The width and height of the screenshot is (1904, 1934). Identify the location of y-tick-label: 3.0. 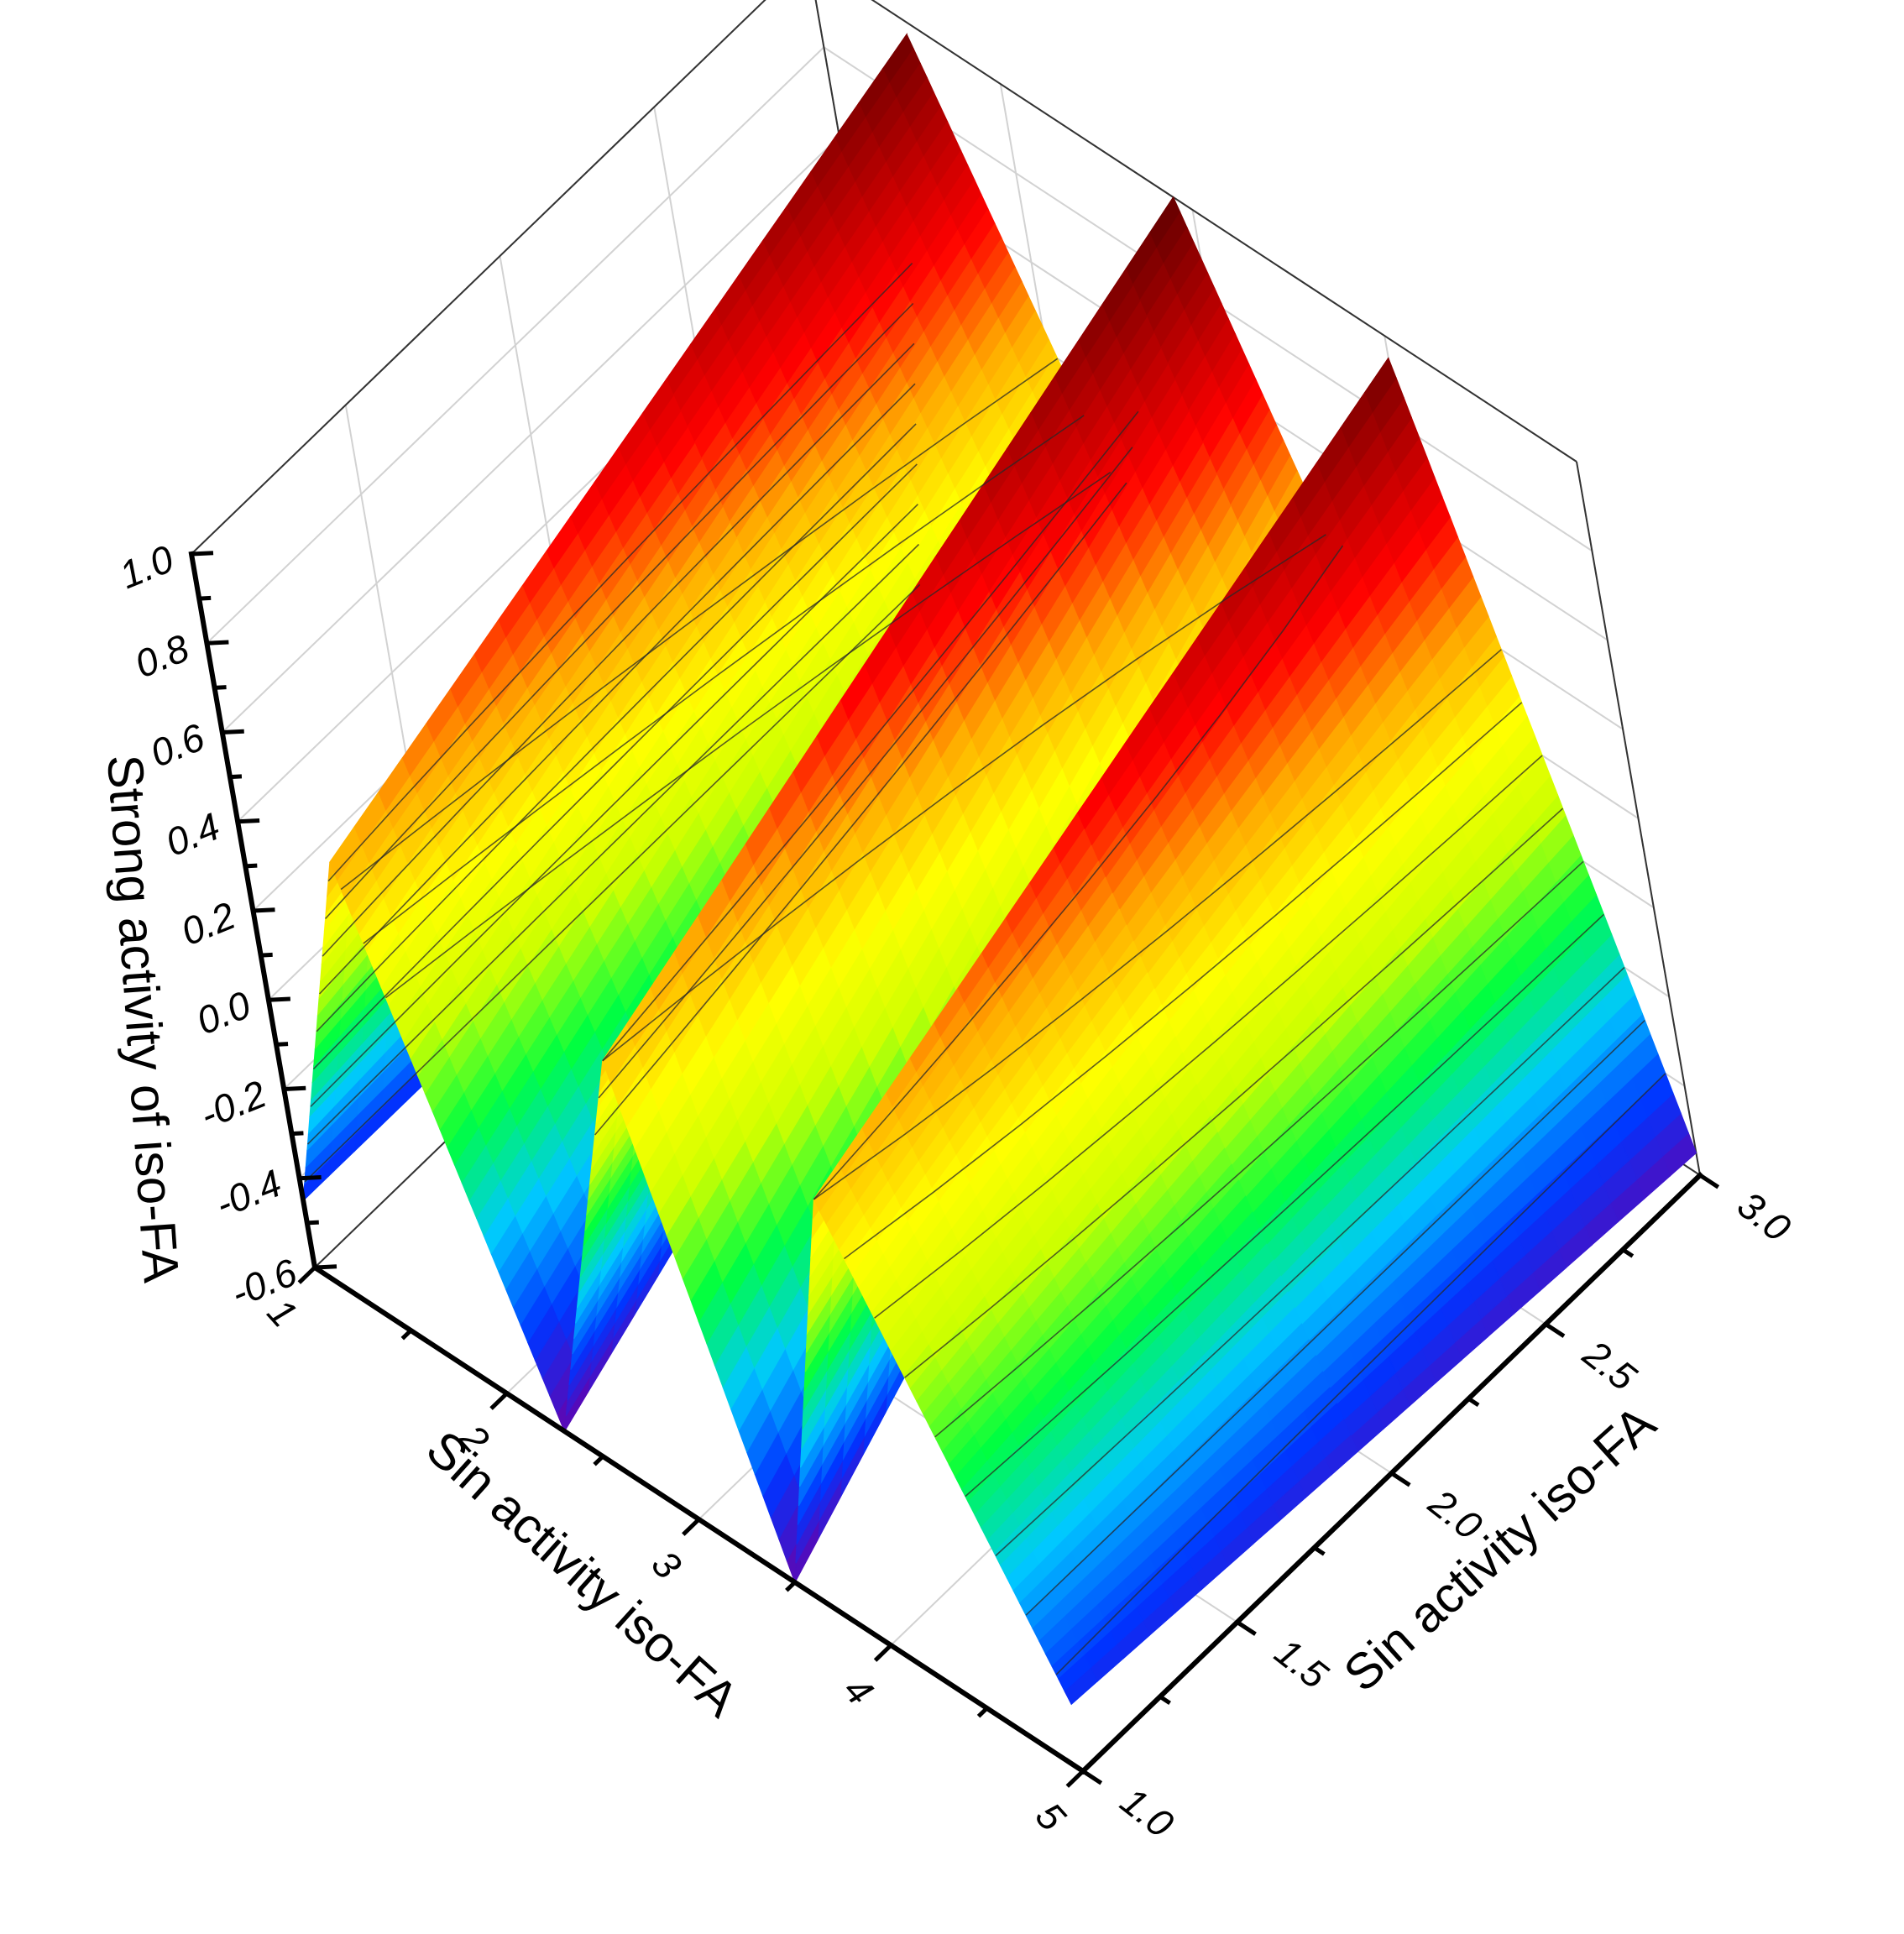
(1764, 1217).